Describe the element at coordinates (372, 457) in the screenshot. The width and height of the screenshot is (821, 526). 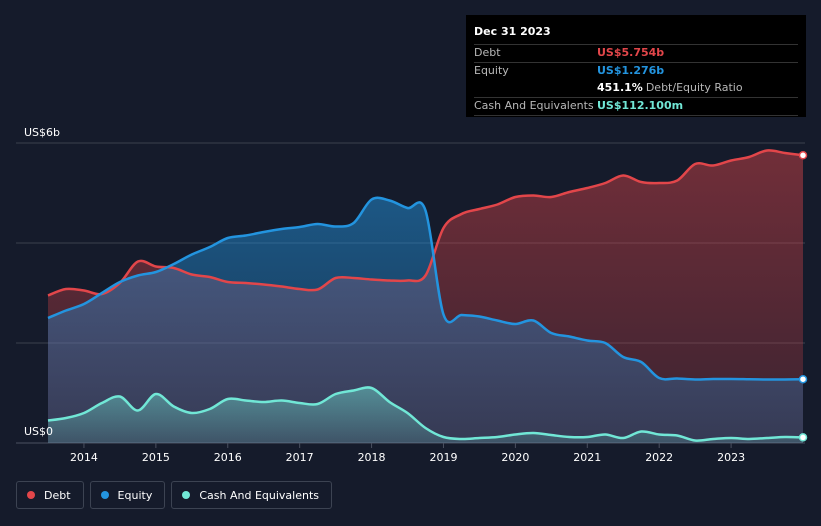
I see `x-tick-label-2018: 2018` at that location.